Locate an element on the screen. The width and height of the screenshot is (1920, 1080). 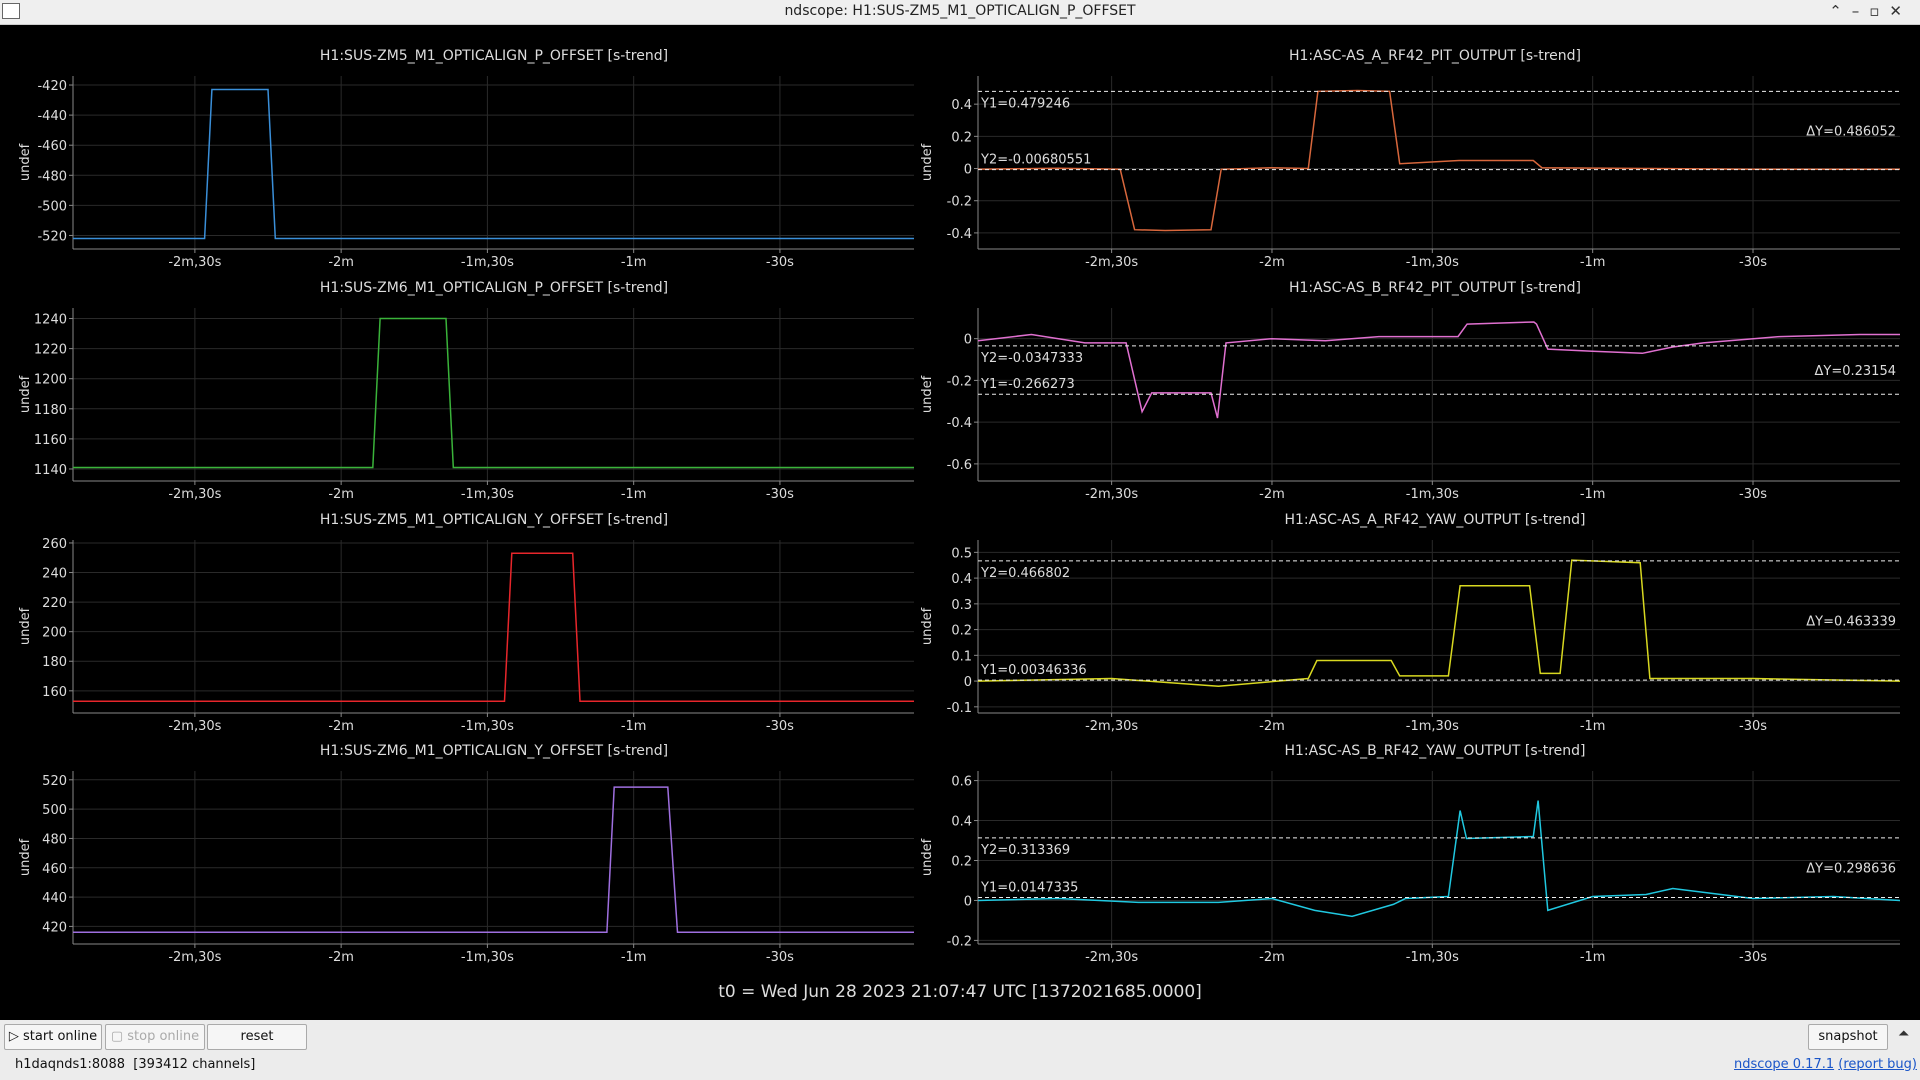
y-tick-label: 1160 is located at coordinates (50, 440).